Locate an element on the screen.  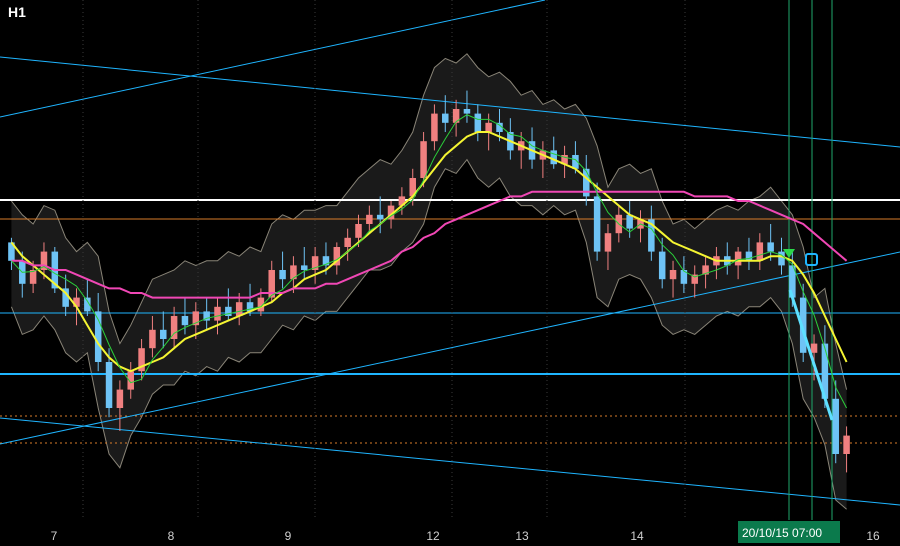
x-tick-label: 8 is located at coordinates (171, 536).